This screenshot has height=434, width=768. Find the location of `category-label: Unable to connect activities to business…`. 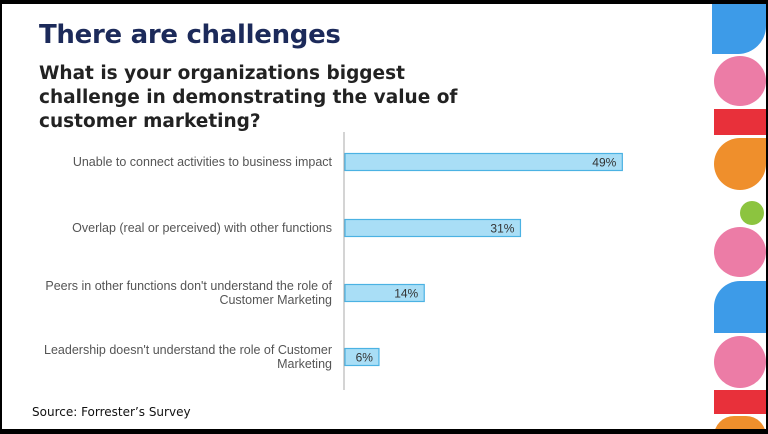

category-label: Unable to connect activities to business… is located at coordinates (203, 162).